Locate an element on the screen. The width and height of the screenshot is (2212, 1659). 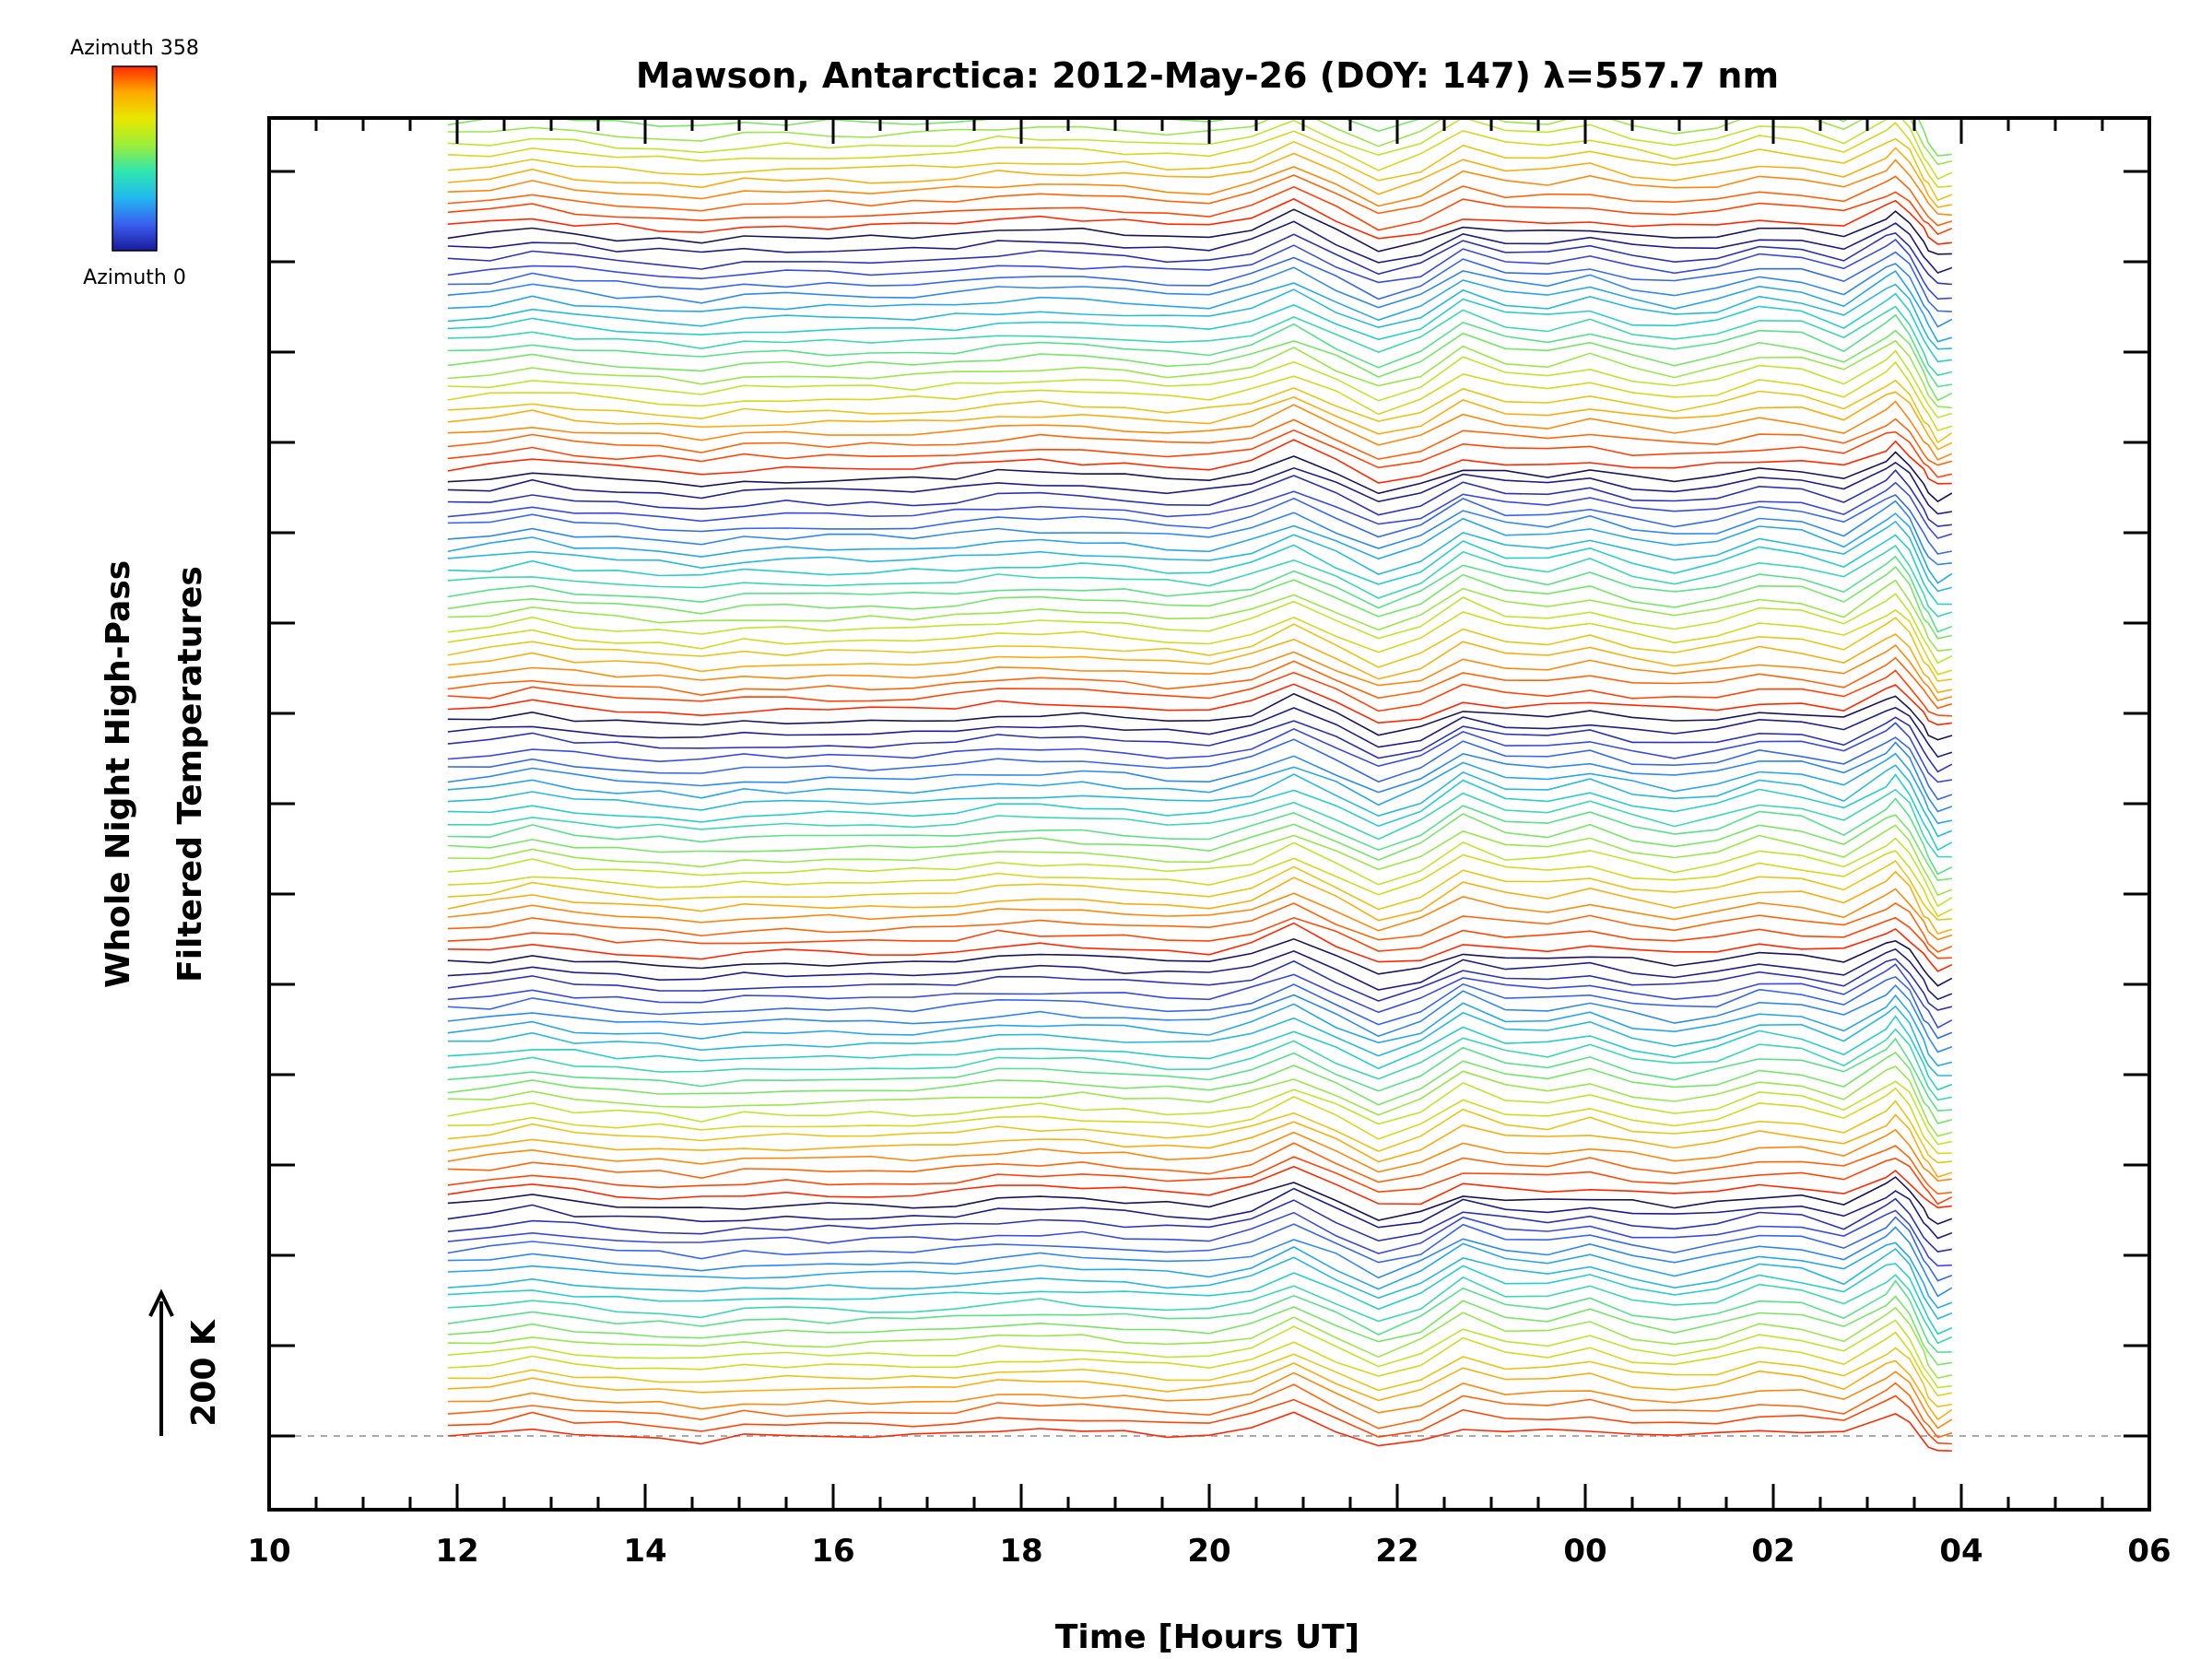
scale-label: 200 K is located at coordinates (204, 1373).